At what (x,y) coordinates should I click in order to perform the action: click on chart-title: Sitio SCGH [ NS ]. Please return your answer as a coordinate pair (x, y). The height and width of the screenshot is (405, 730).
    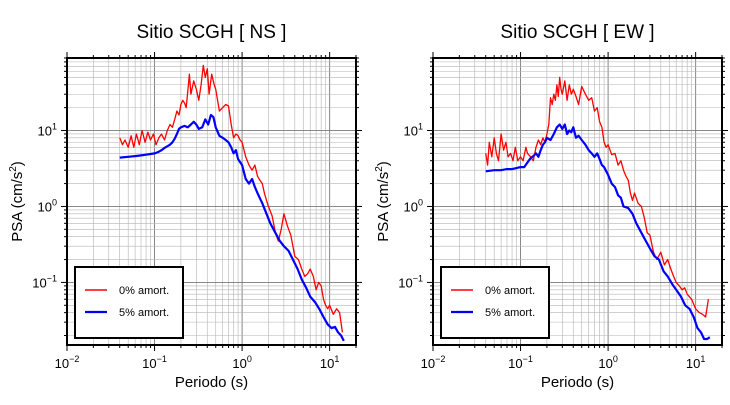
    Looking at the image, I should click on (212, 32).